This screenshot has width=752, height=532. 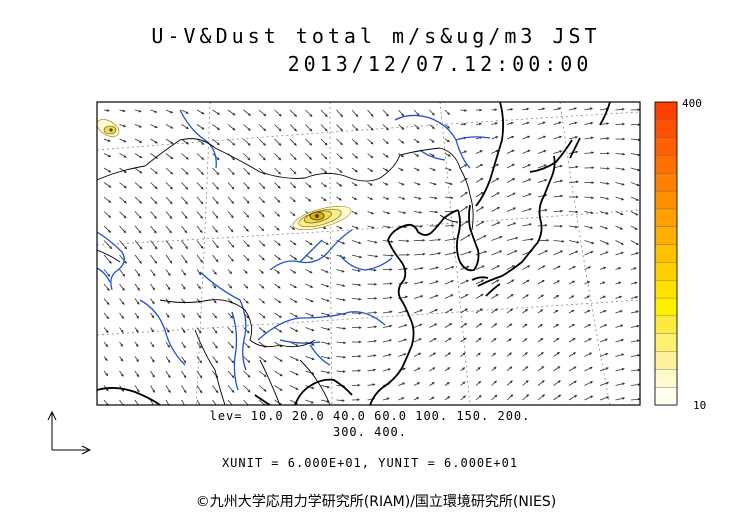 I want to click on axes-indicator-icon, so click(x=69, y=432).